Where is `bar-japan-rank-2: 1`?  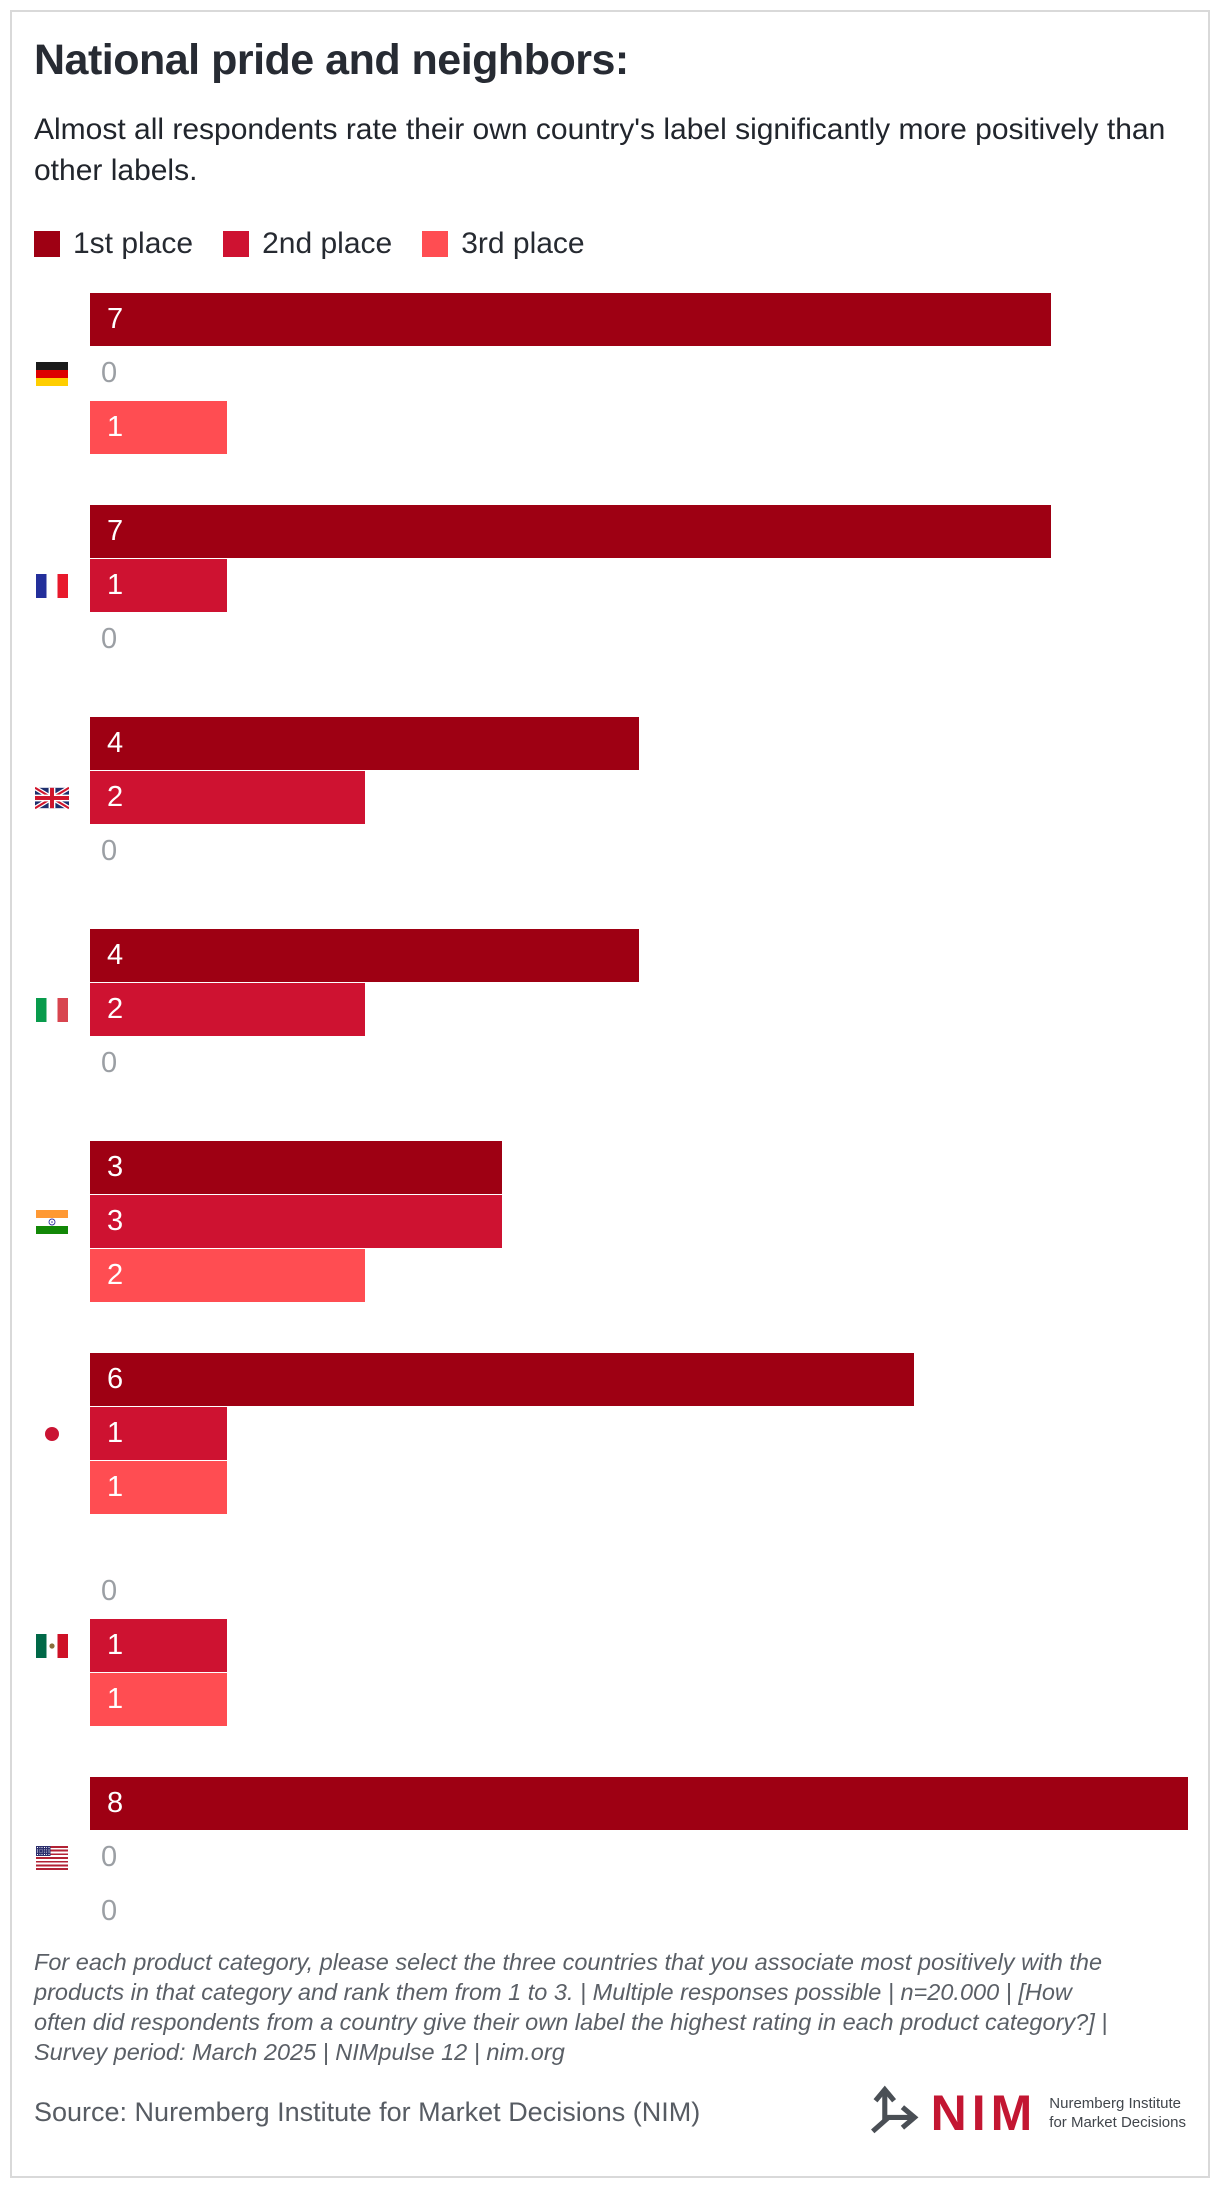
bar-japan-rank-2: 1 is located at coordinates (159, 1433).